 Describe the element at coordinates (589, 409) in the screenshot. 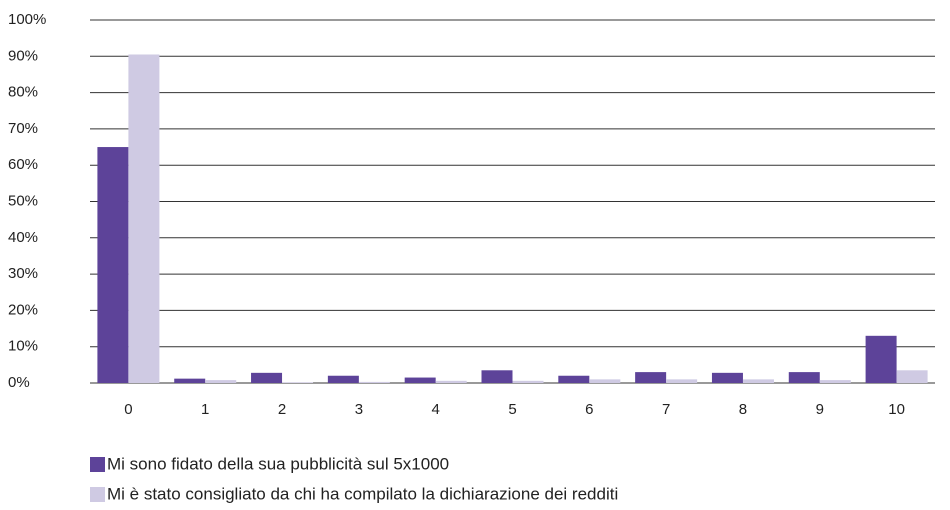

I see `x-tick-label: 6` at that location.